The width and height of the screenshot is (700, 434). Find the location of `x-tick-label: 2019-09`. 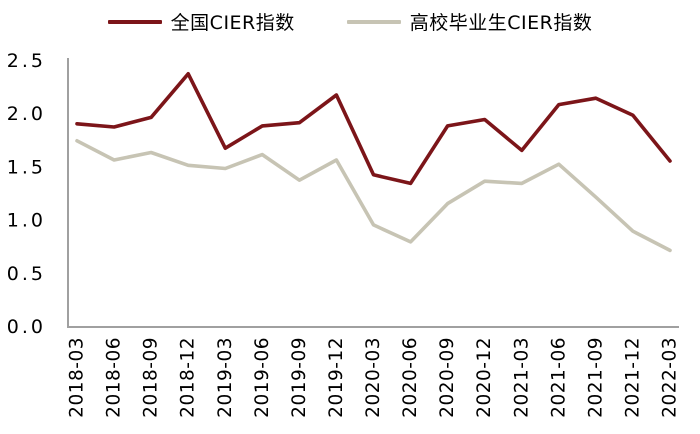

x-tick-label: 2019-09 is located at coordinates (299, 377).